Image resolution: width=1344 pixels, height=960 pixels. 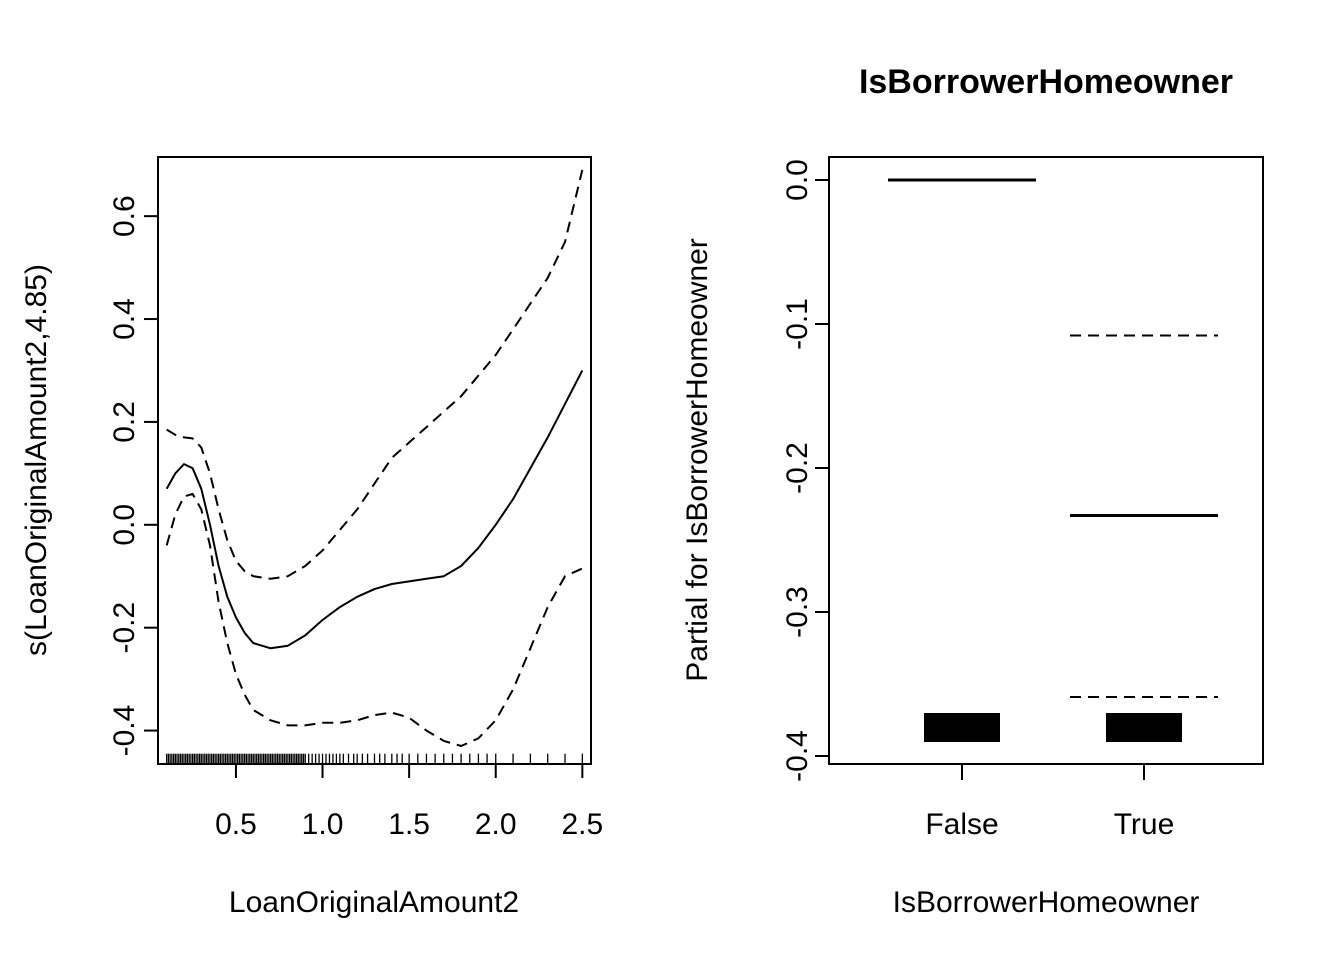 I want to click on right-y-axis-title: Partial for IsBorrowerHomeowner, so click(x=697, y=459).